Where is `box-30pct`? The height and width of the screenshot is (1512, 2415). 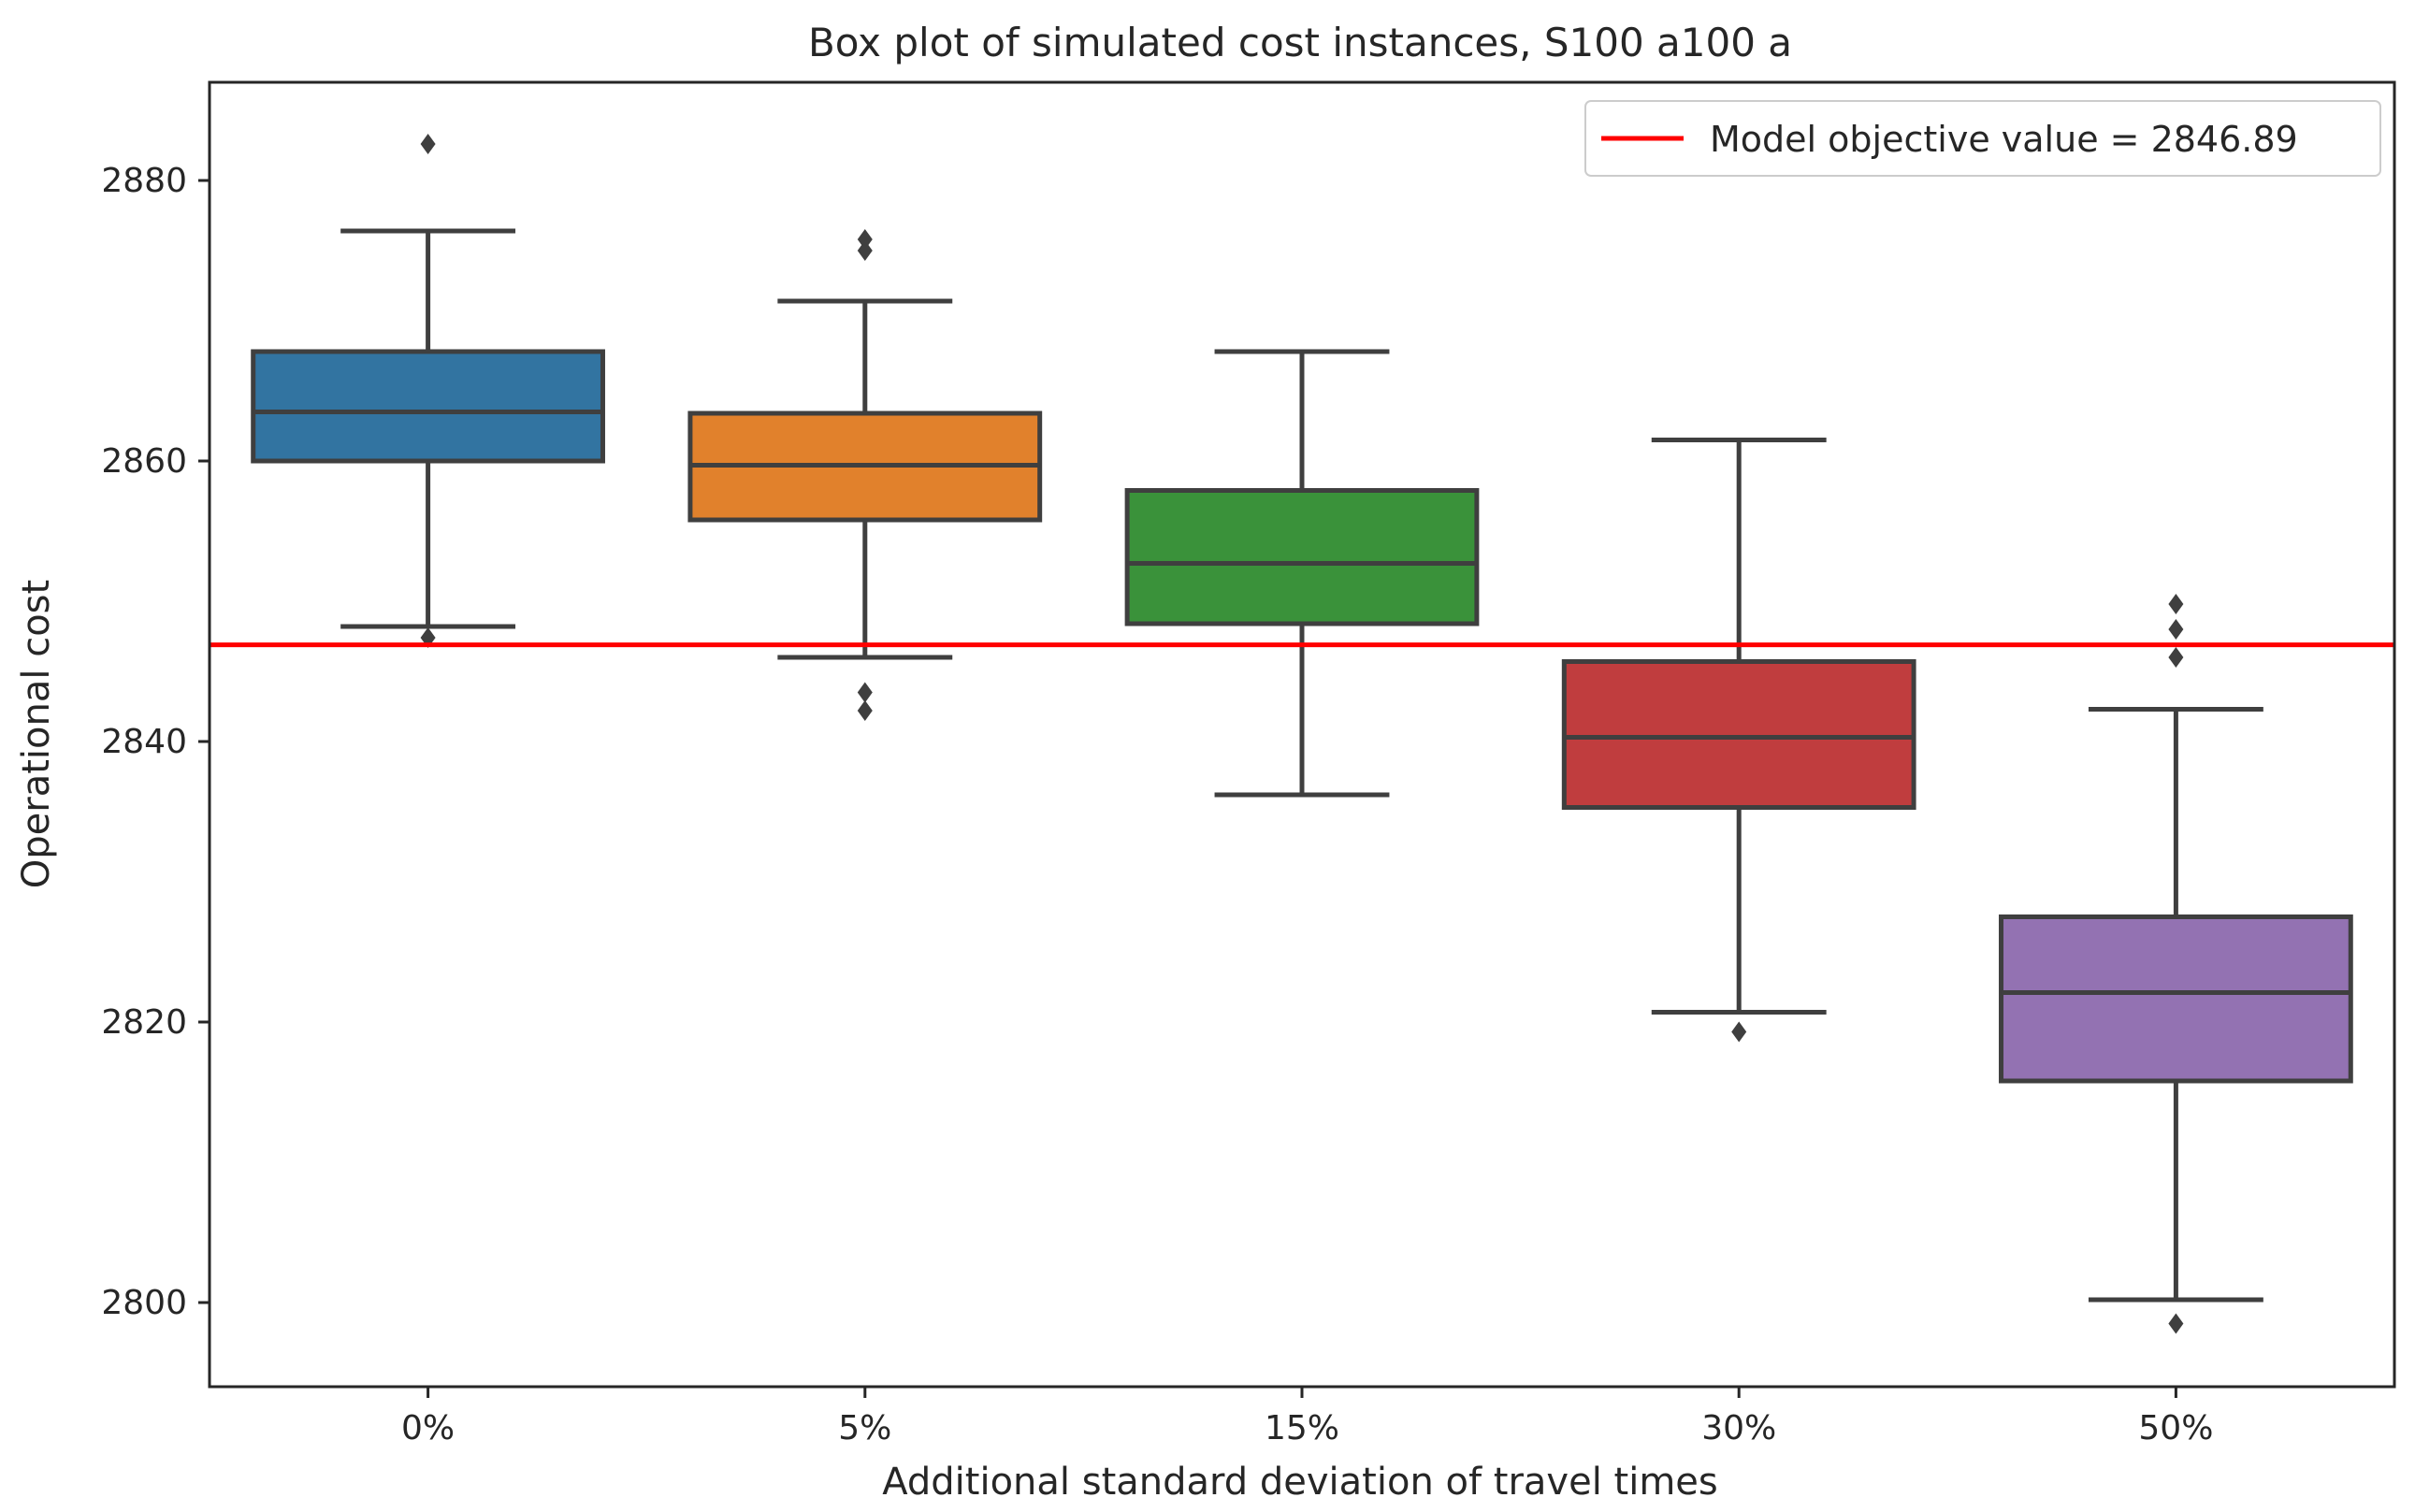 box-30pct is located at coordinates (1738, 734).